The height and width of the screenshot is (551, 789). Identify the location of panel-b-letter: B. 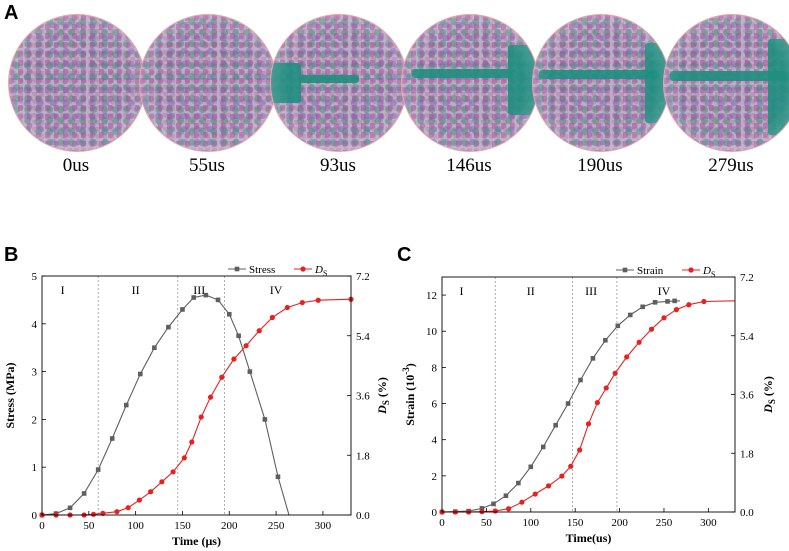
(11, 255).